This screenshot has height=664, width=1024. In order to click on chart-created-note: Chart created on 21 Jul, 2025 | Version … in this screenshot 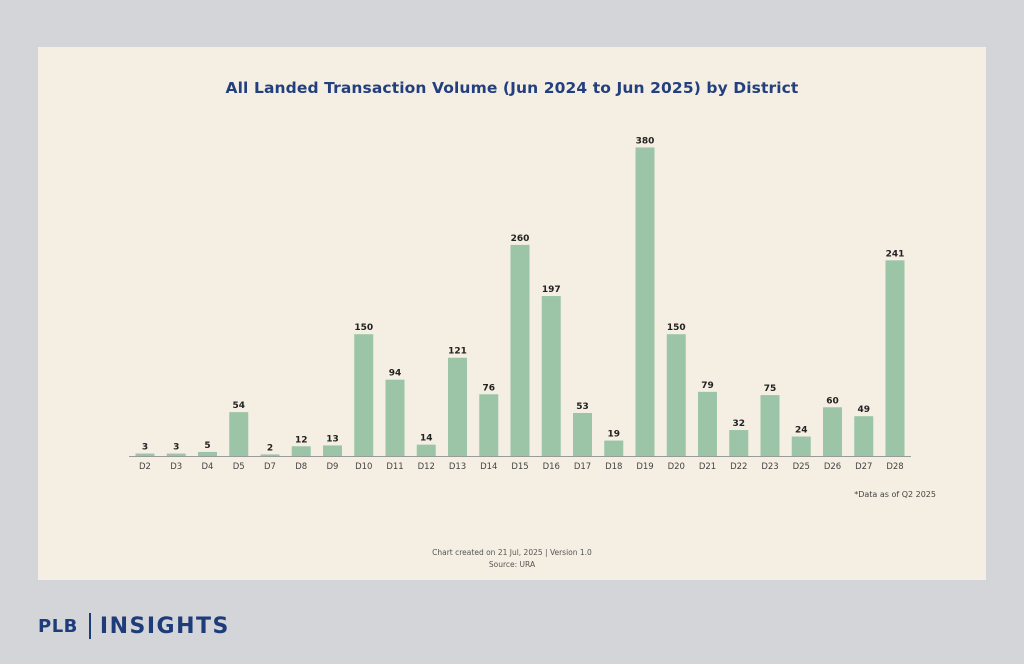, I will do `click(512, 552)`.